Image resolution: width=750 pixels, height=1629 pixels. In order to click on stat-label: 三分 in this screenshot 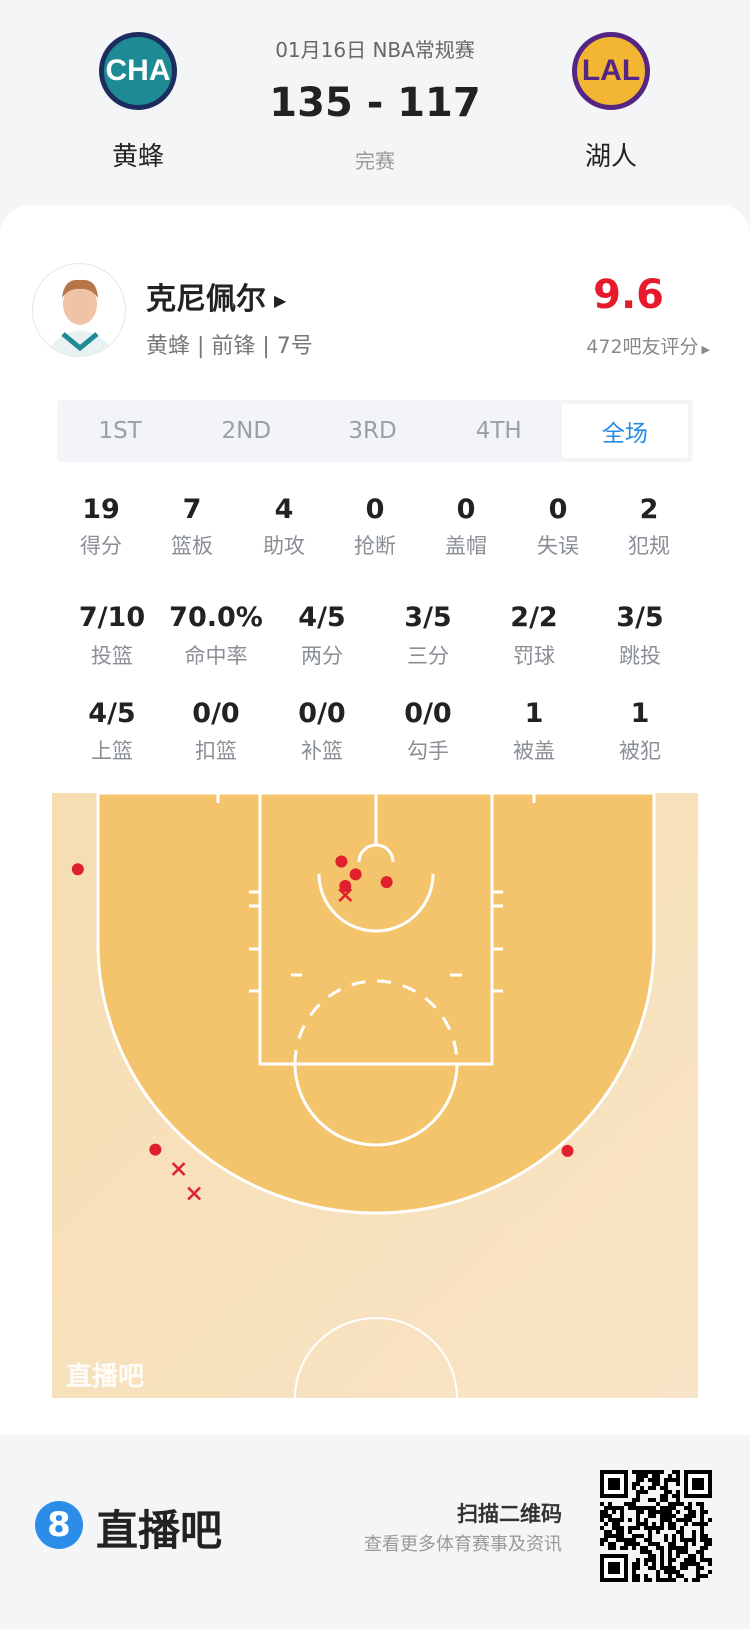, I will do `click(428, 656)`.